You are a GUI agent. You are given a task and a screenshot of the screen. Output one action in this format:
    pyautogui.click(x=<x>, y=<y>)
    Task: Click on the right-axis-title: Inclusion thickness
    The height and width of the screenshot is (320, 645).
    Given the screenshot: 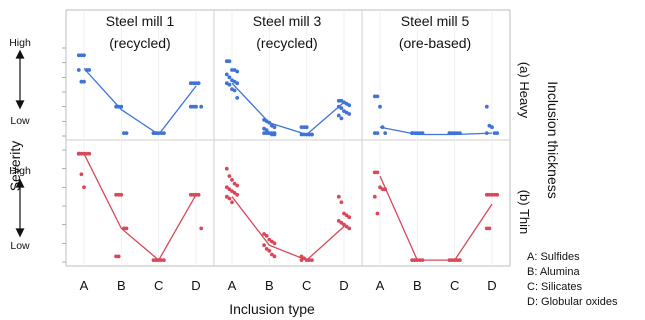 What is the action you would take?
    pyautogui.click(x=553, y=140)
    